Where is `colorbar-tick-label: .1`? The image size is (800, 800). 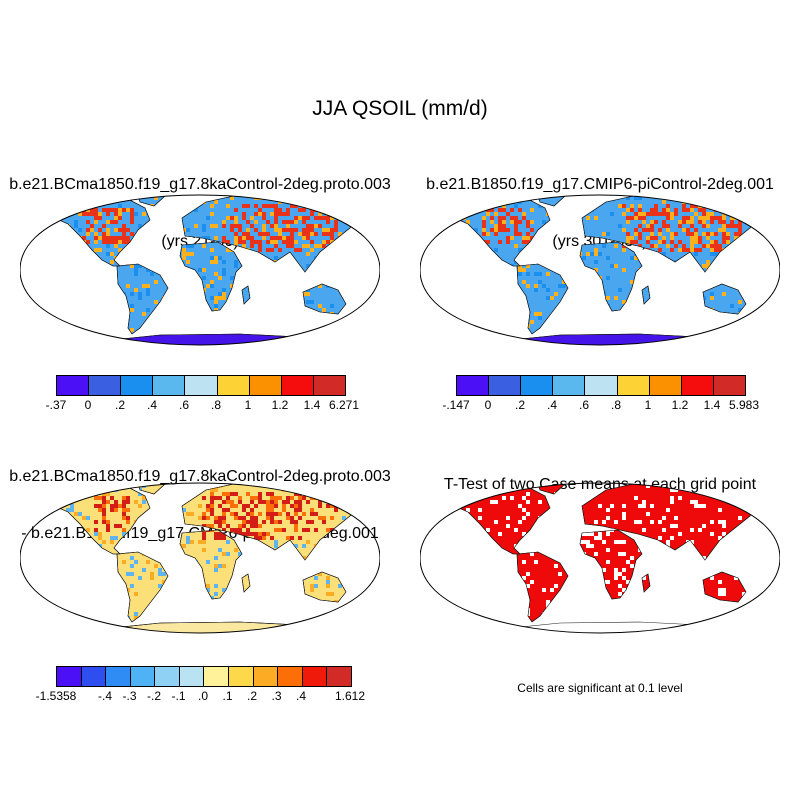
colorbar-tick-label: .1 is located at coordinates (227, 696).